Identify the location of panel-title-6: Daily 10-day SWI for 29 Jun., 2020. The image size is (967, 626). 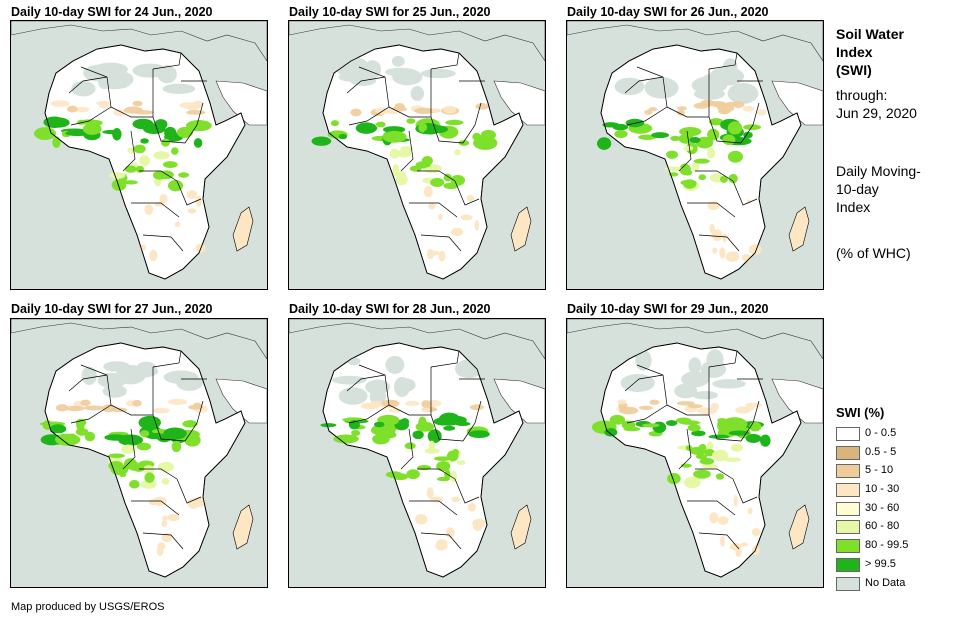
(668, 309).